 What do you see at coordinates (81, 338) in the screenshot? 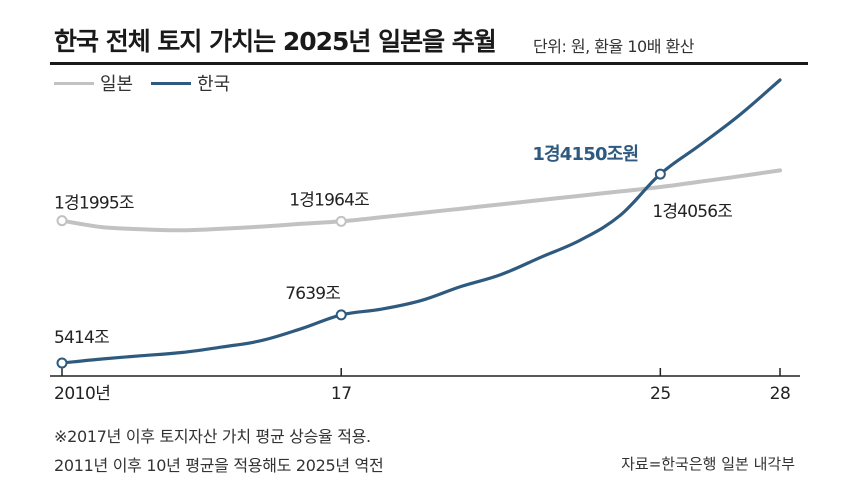
I see `data-label: 5414조` at bounding box center [81, 338].